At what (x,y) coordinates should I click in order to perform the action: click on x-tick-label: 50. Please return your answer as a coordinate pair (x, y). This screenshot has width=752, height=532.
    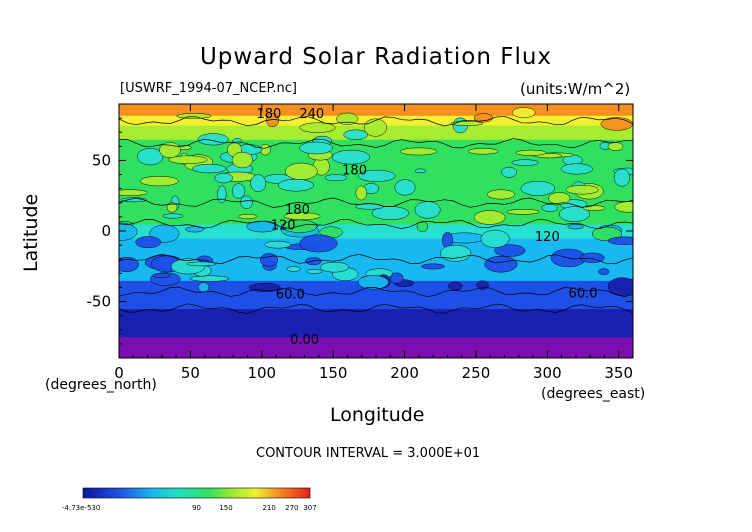
    Looking at the image, I should click on (190, 373).